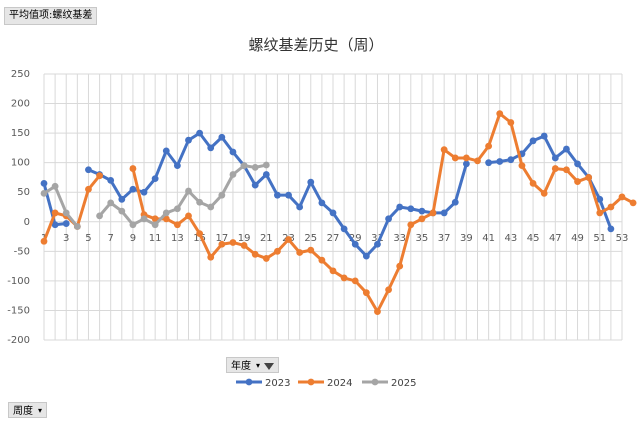  I want to click on x-tick-label: 13, so click(177, 238).